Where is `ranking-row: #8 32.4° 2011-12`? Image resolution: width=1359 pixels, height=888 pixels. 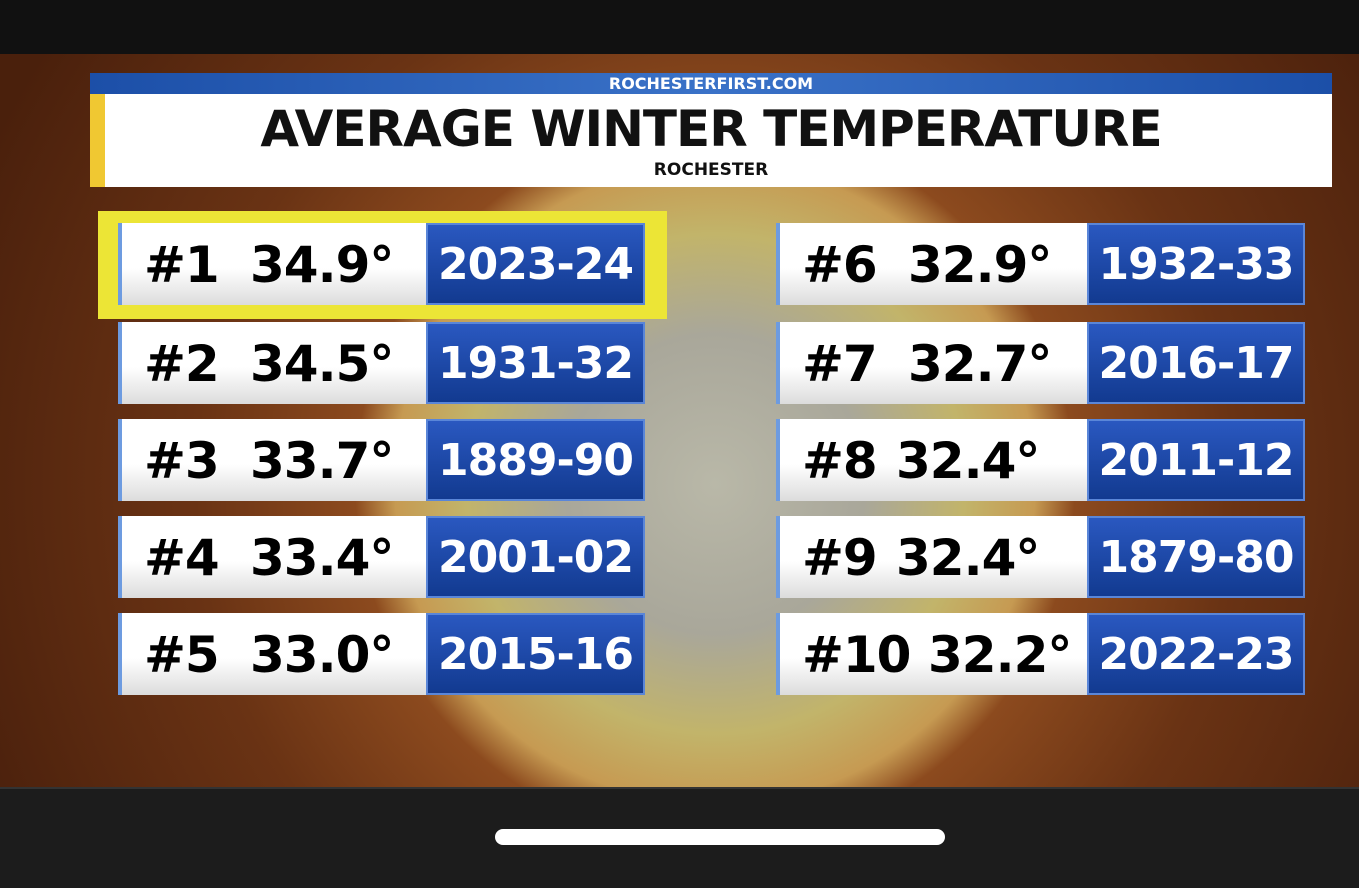
ranking-row: #8 32.4° 2011-12 is located at coordinates (1040, 460).